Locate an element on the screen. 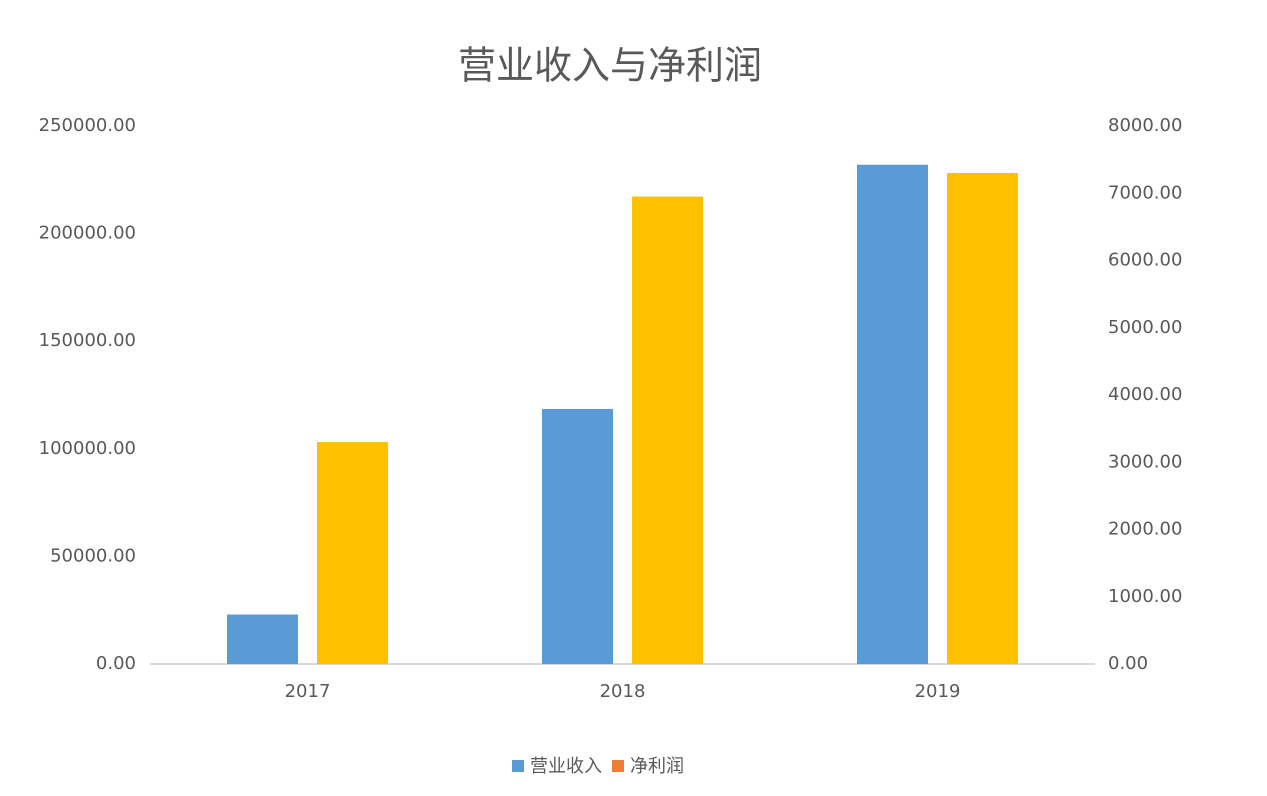 The height and width of the screenshot is (796, 1267). chart-title: 营业收入与净利润 is located at coordinates (610, 66).